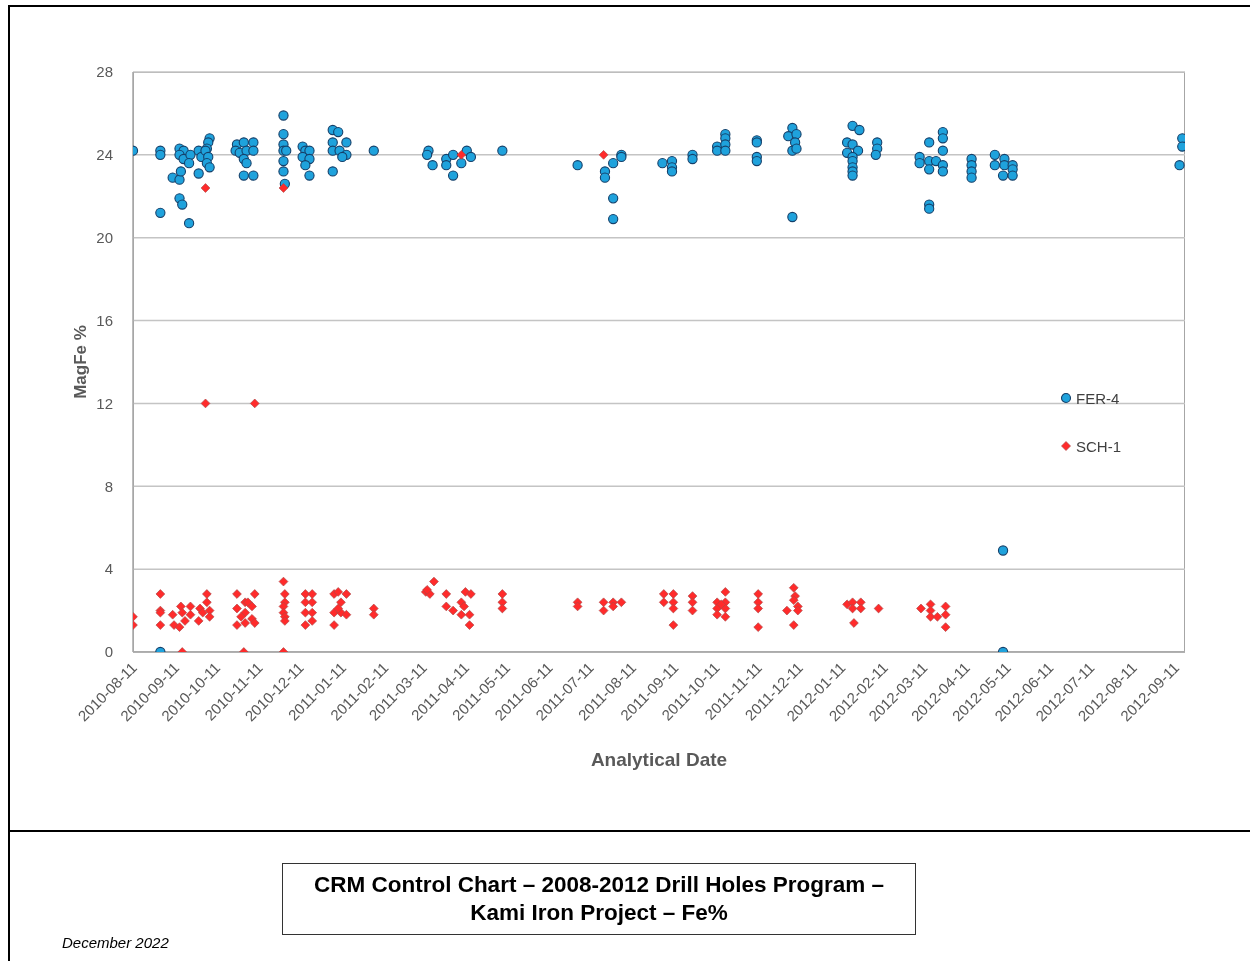  What do you see at coordinates (81, 362) in the screenshot?
I see `y-axis-title: MagFe %` at bounding box center [81, 362].